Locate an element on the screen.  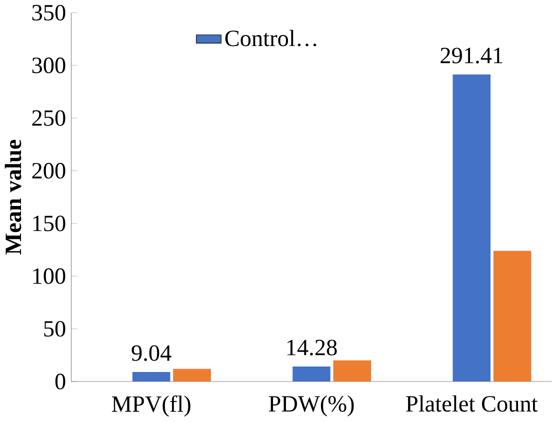
y-tick-label: 200 is located at coordinates (49, 171).